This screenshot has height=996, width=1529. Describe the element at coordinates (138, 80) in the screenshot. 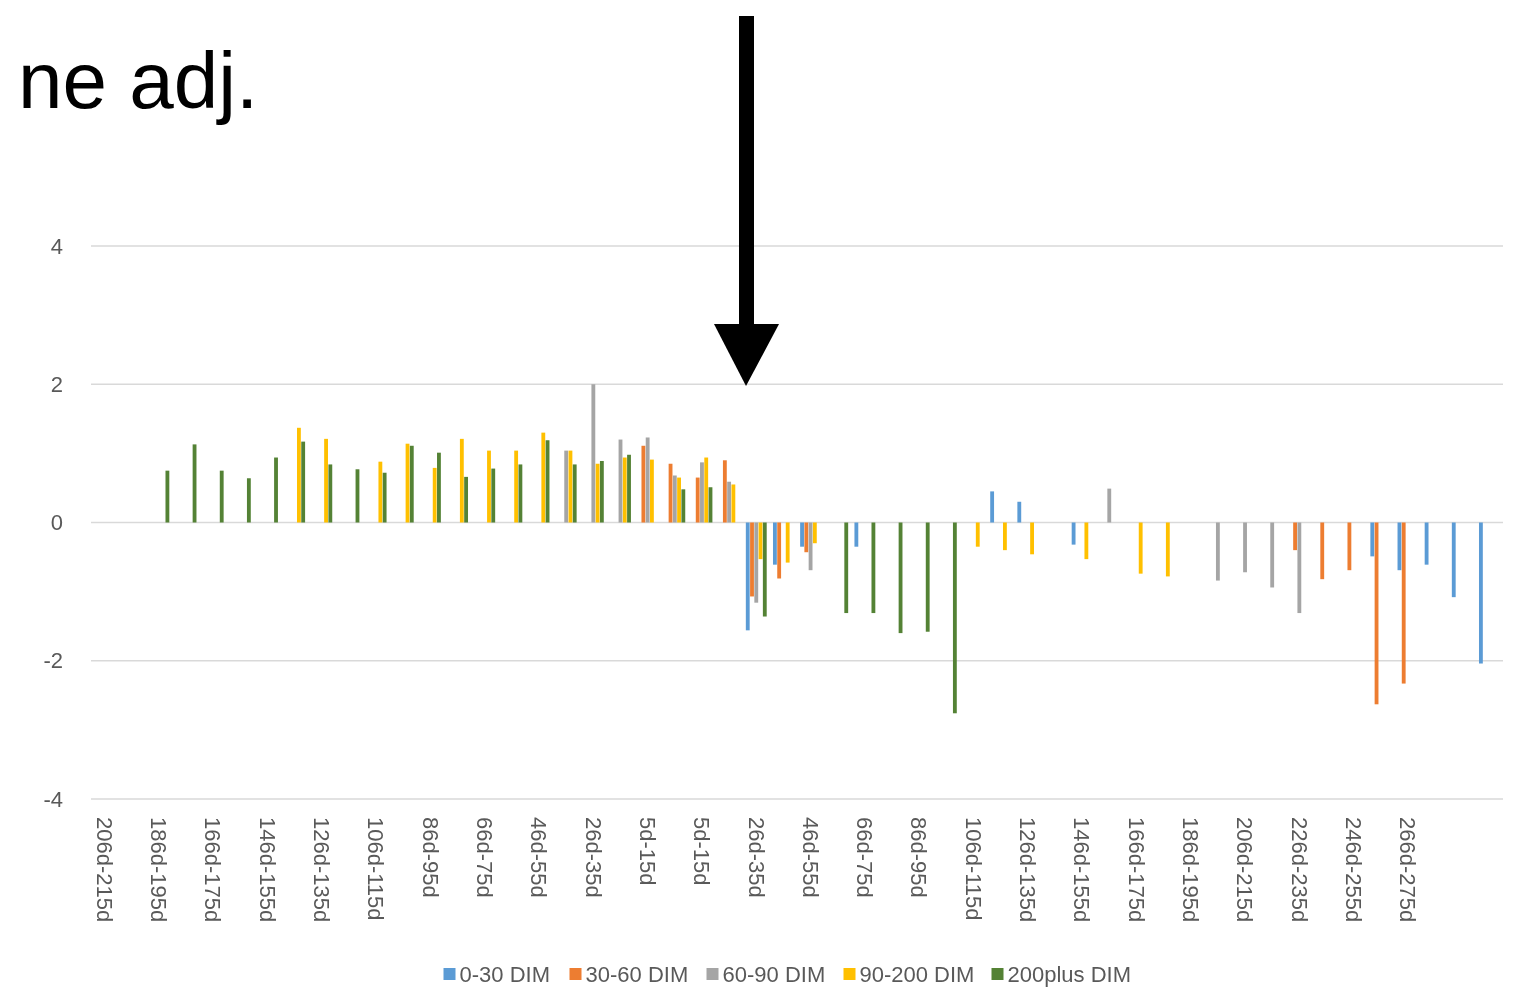

I see `chart-title: ne adj.` at that location.